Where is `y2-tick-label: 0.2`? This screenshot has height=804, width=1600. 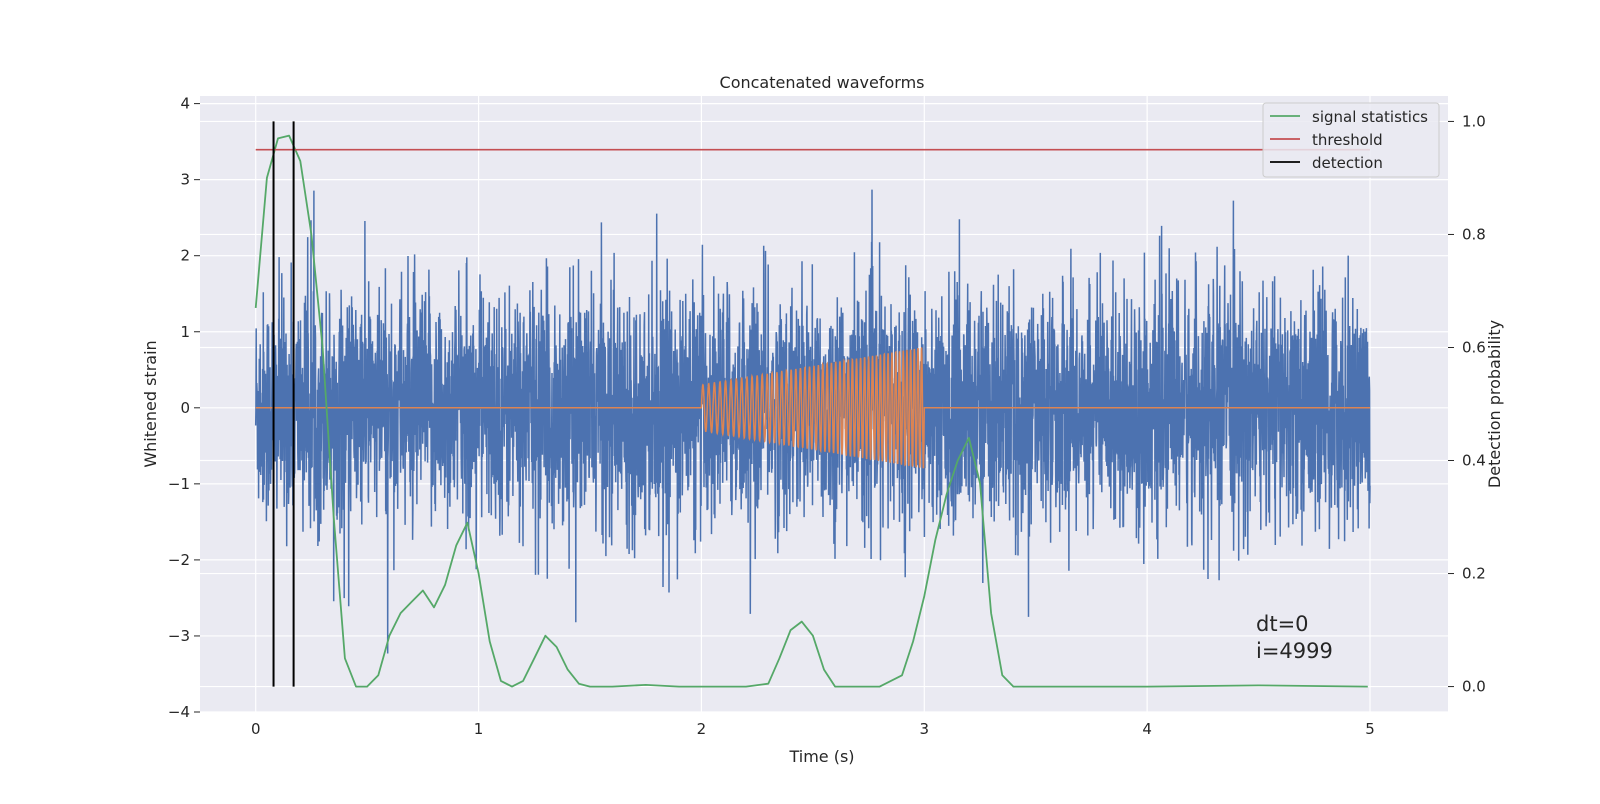 y2-tick-label: 0.2 is located at coordinates (1474, 574).